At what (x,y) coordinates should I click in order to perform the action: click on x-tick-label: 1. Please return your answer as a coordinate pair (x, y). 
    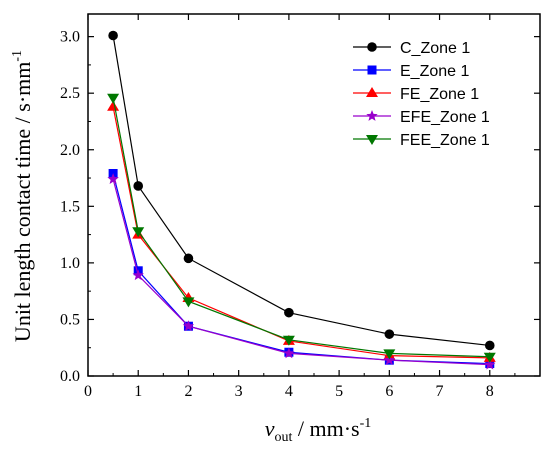
    Looking at the image, I should click on (138, 391).